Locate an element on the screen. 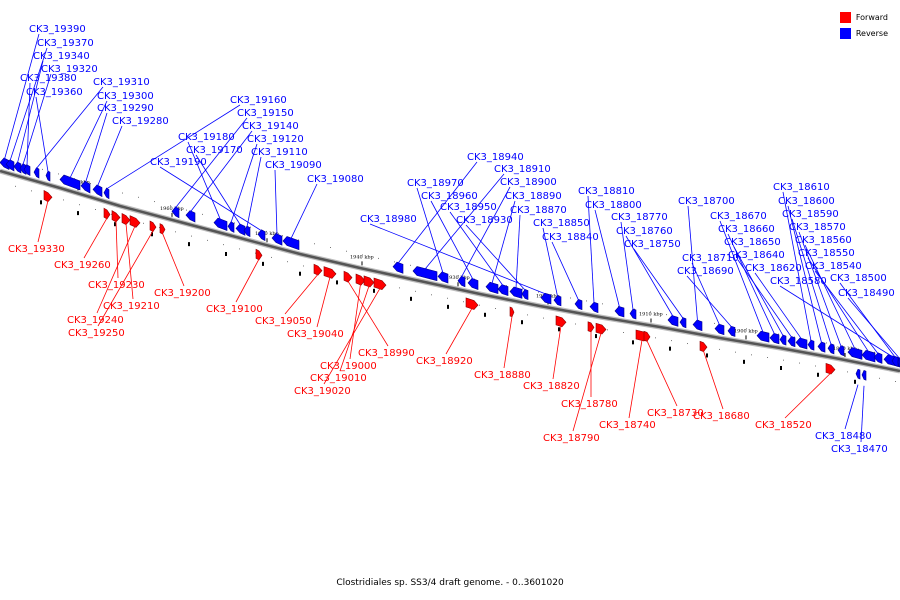 The width and height of the screenshot is (900, 600). gene-label: CK3_18600 is located at coordinates (806, 201).